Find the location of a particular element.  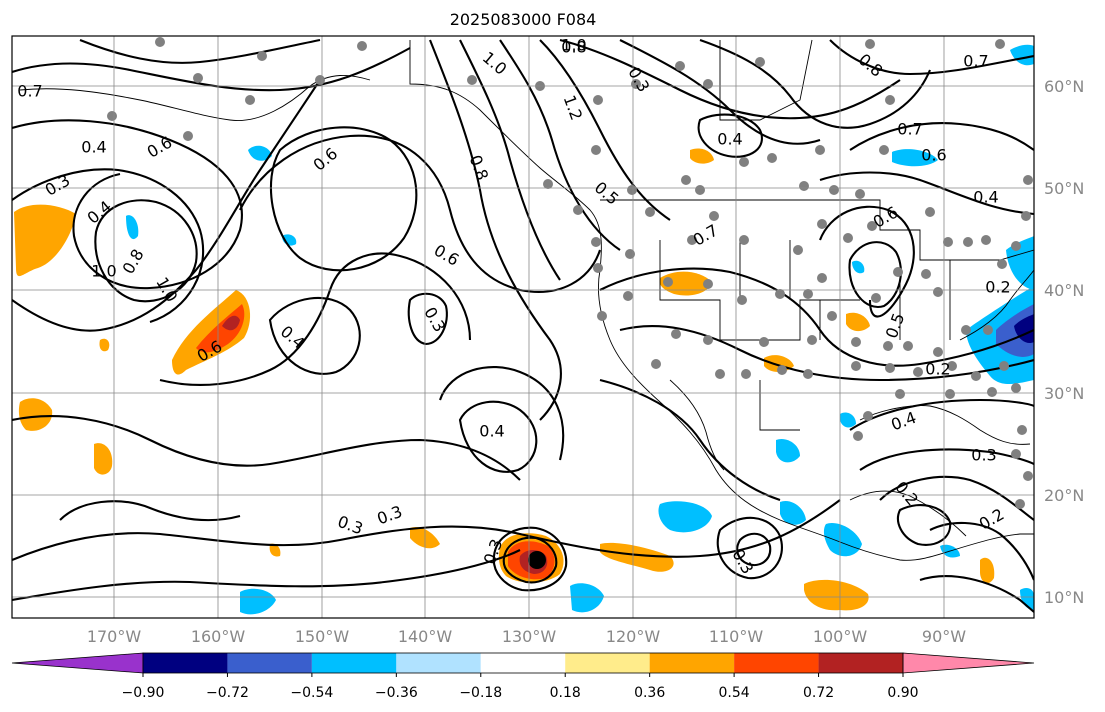

latitude-label: 30°N is located at coordinates (1064, 393).